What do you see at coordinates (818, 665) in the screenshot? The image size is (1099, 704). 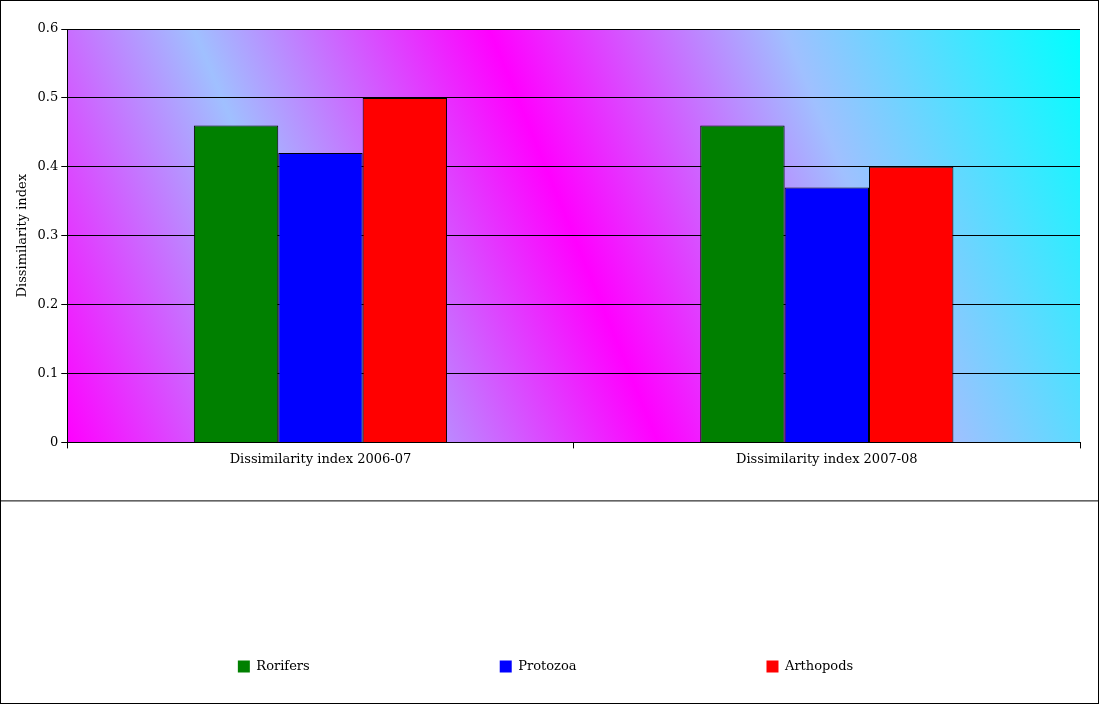 I see `legend-label: Arthopods` at bounding box center [818, 665].